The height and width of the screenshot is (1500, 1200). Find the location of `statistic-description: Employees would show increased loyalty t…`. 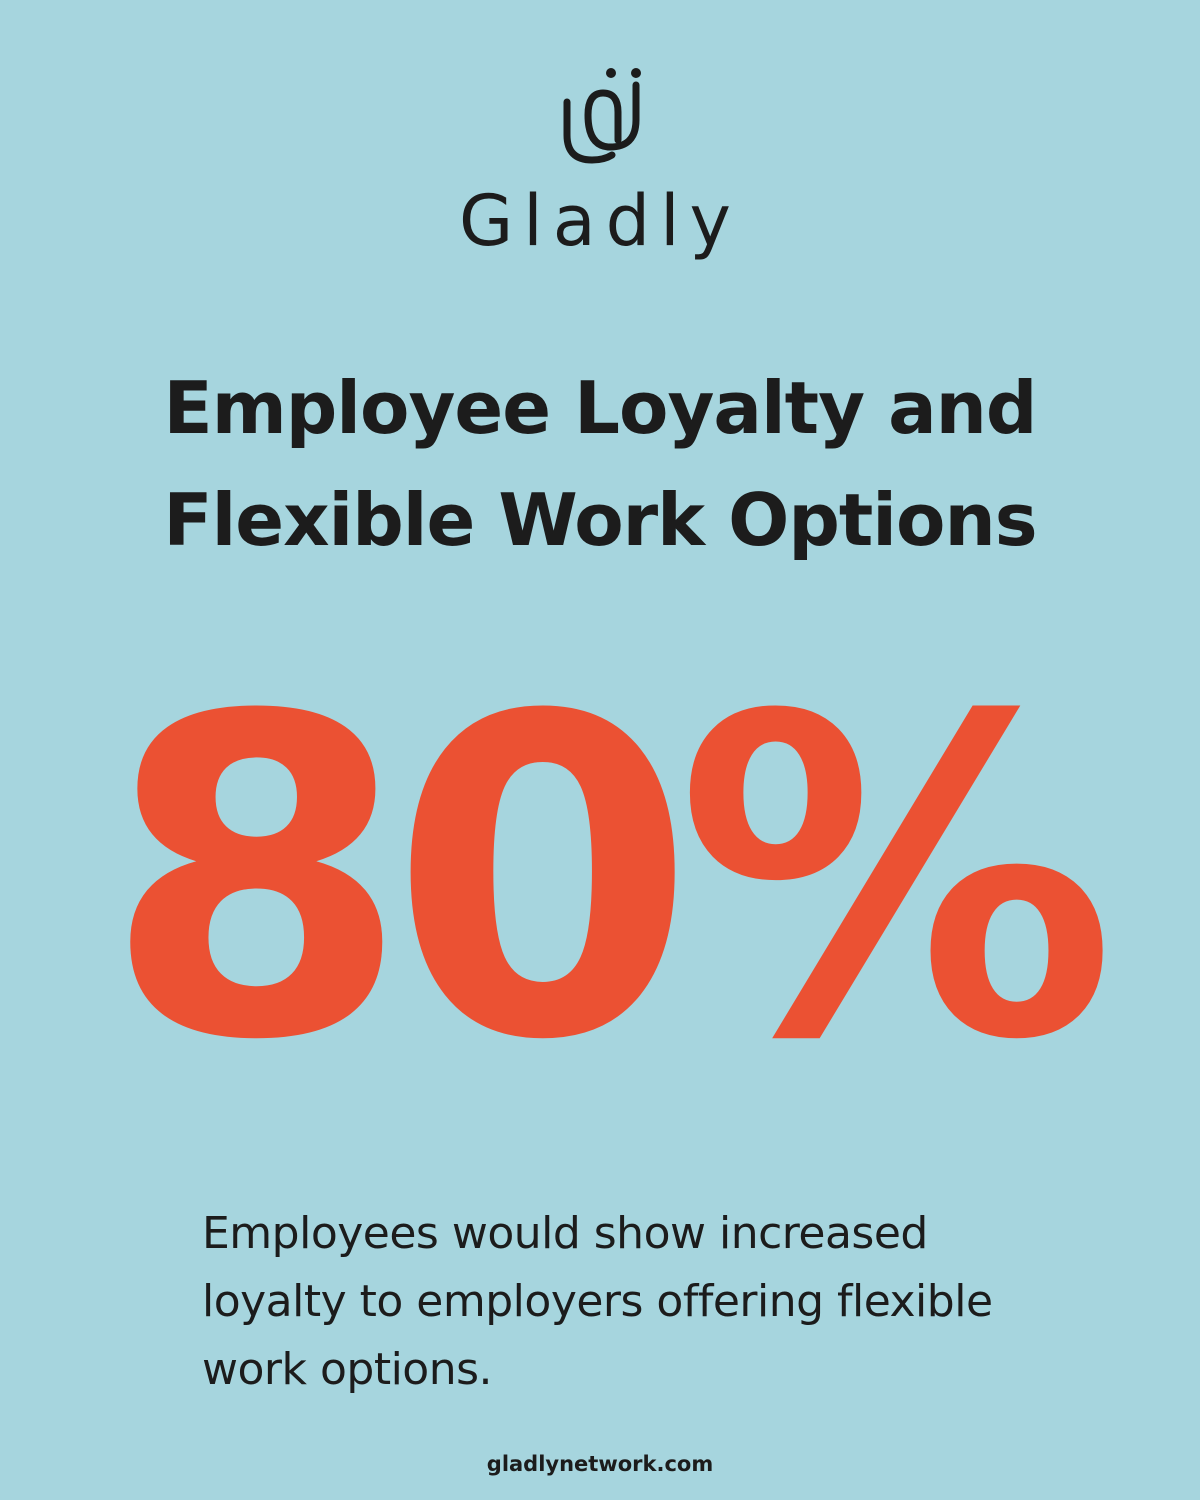

statistic-description: Employees would show increased loyalty t… is located at coordinates (597, 1301).